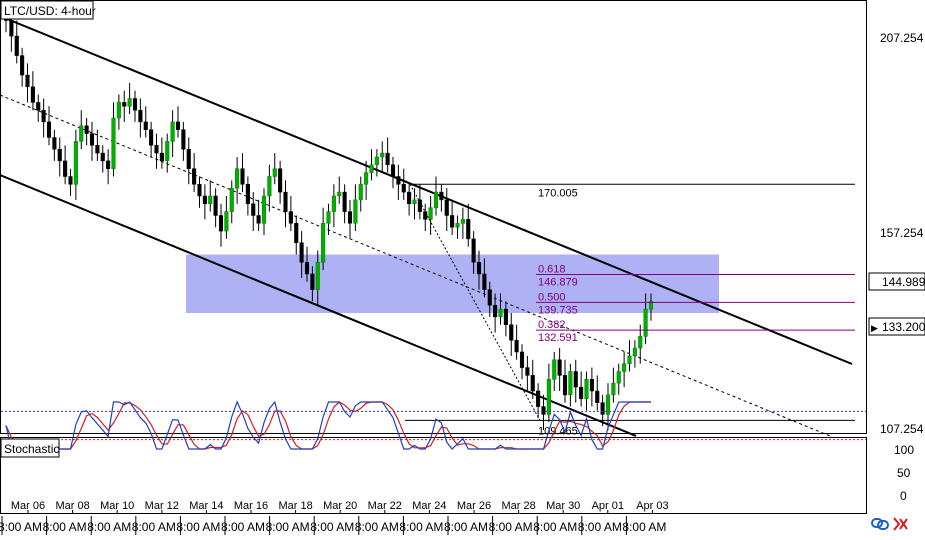 Image resolution: width=925 pixels, height=540 pixels. What do you see at coordinates (28, 506) in the screenshot?
I see `x-date-label: Mar 06` at bounding box center [28, 506].